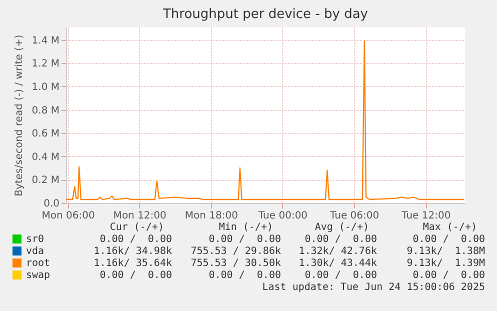 The height and width of the screenshot is (311, 497). I want to click on text: Cur (-/+), so click(137, 228).